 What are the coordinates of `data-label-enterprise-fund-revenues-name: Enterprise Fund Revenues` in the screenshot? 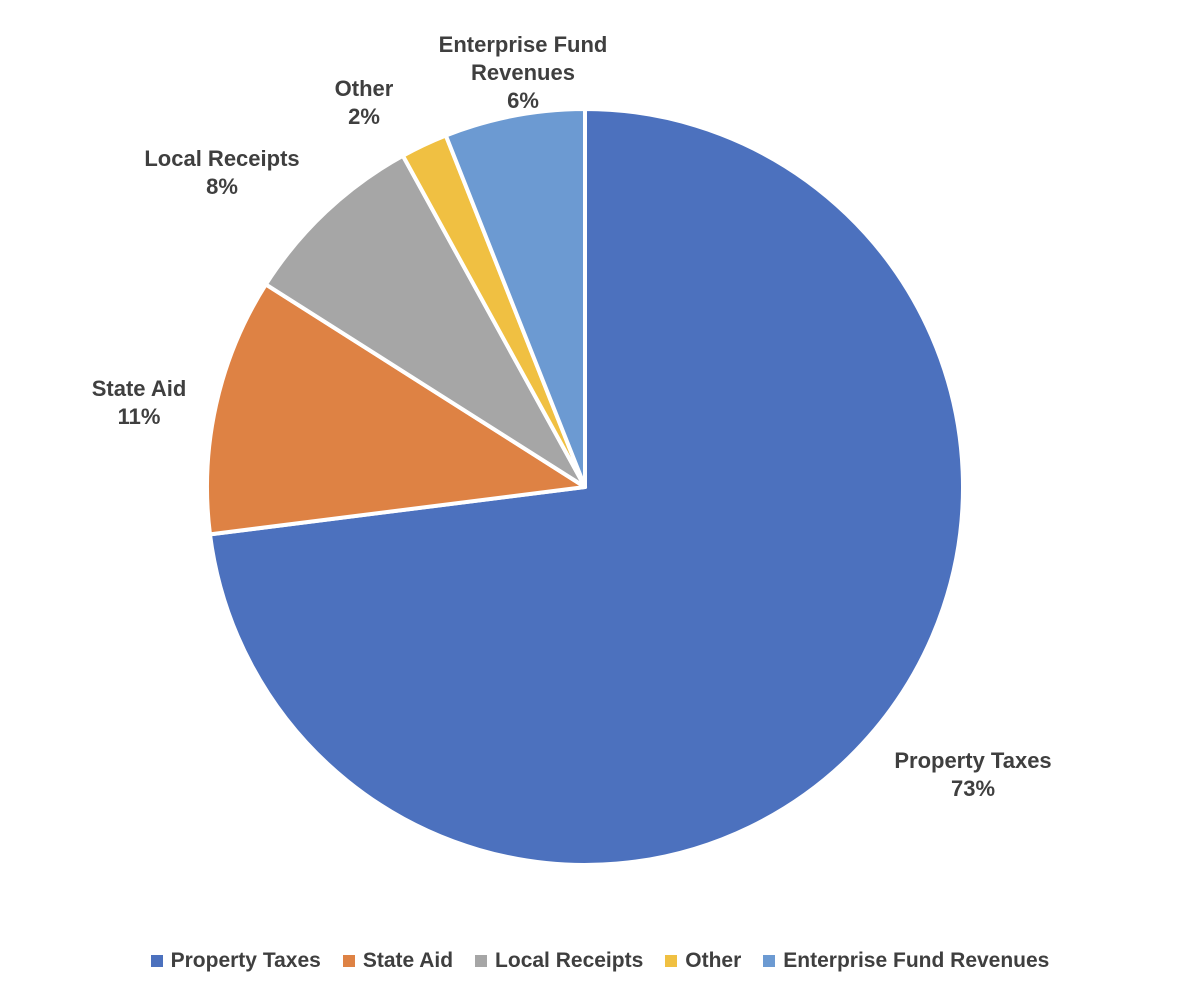 It's located at (523, 58).